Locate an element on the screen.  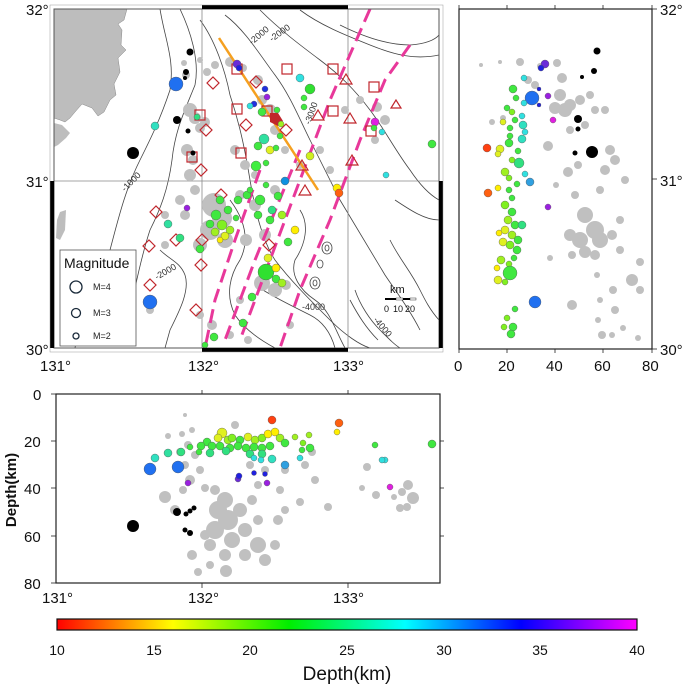
right-ytick: 30° is located at coordinates (671, 350).